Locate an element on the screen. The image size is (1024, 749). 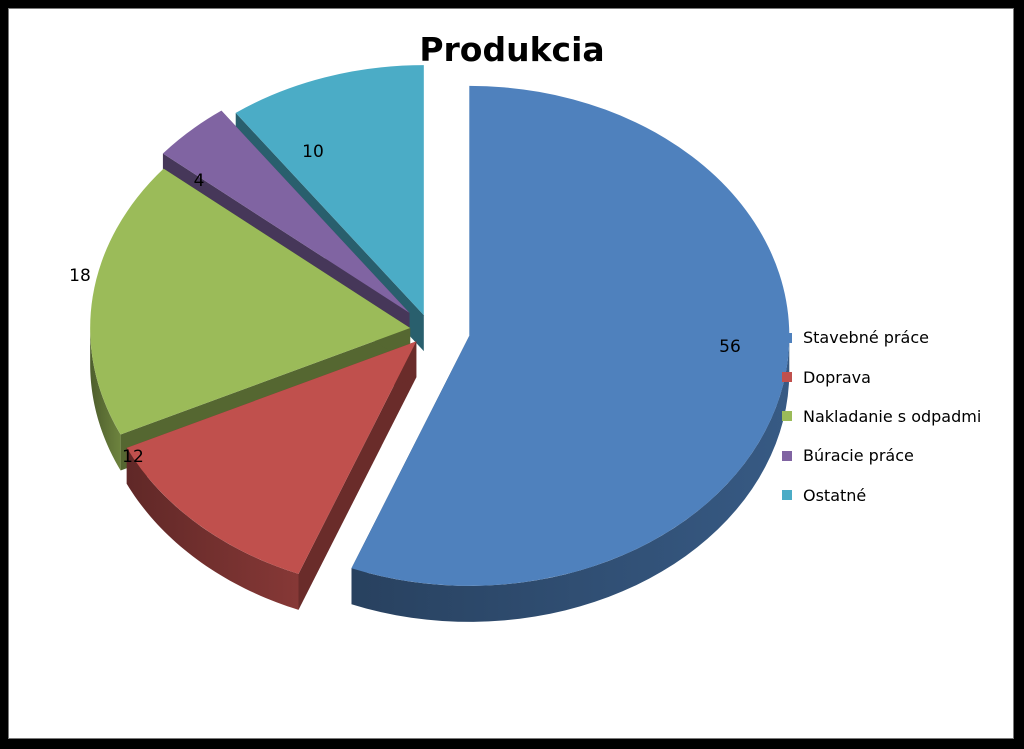
legend-item: Stavebné práce is located at coordinates (881, 337).